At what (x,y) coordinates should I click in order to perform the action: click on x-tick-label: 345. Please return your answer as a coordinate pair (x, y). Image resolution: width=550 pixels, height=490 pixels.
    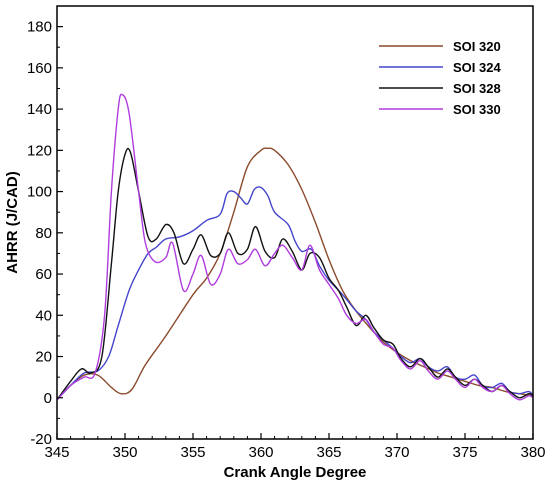
    Looking at the image, I should click on (56, 452).